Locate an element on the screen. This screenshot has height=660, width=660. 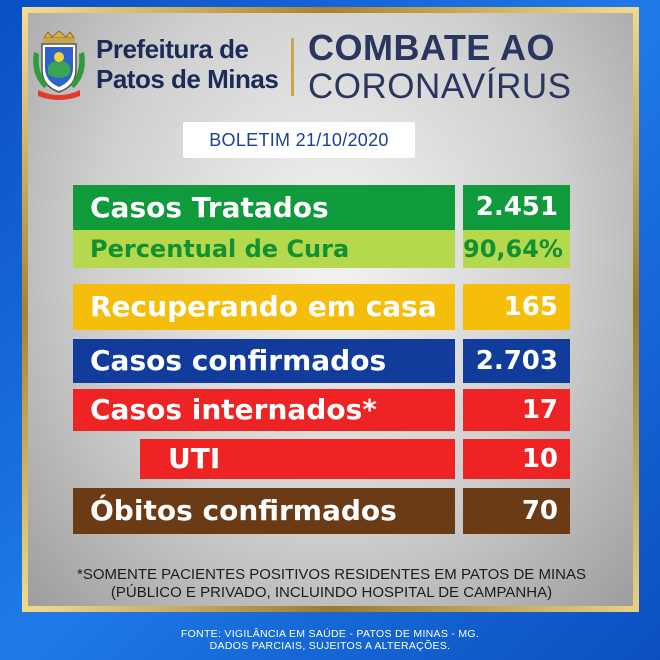
hospitalized-value: 17 is located at coordinates (516, 410).